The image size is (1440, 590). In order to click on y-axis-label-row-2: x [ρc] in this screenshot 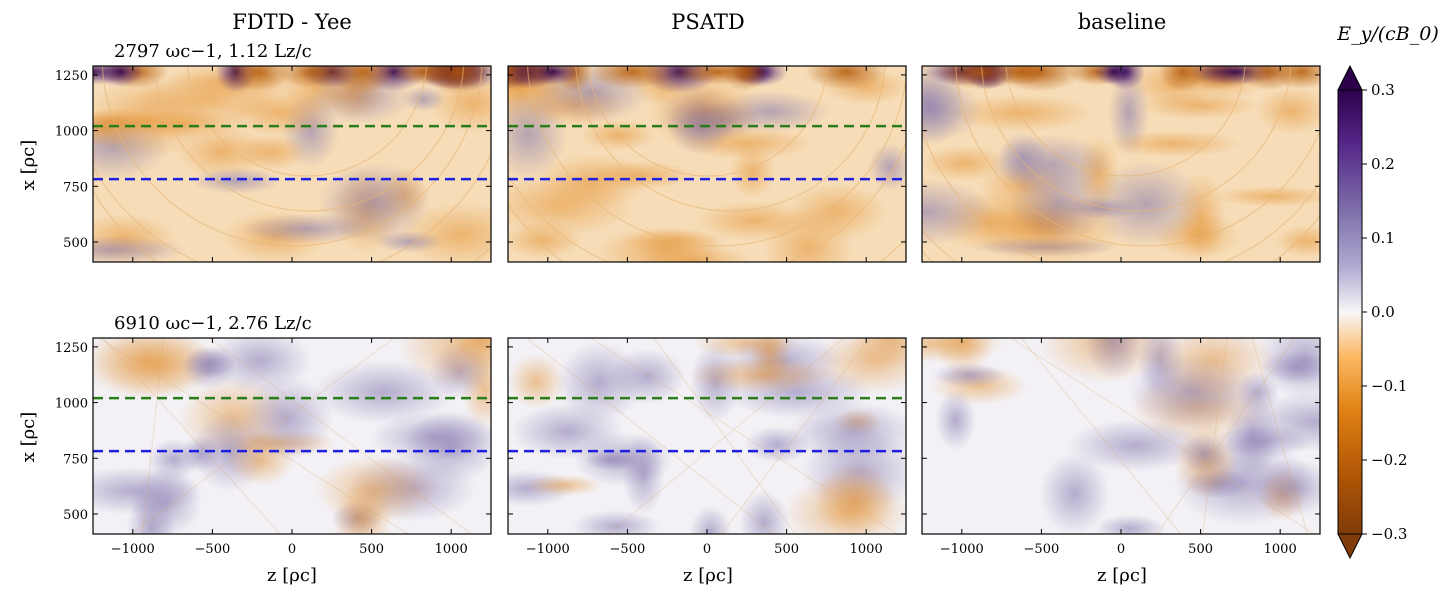, I will do `click(28, 437)`.